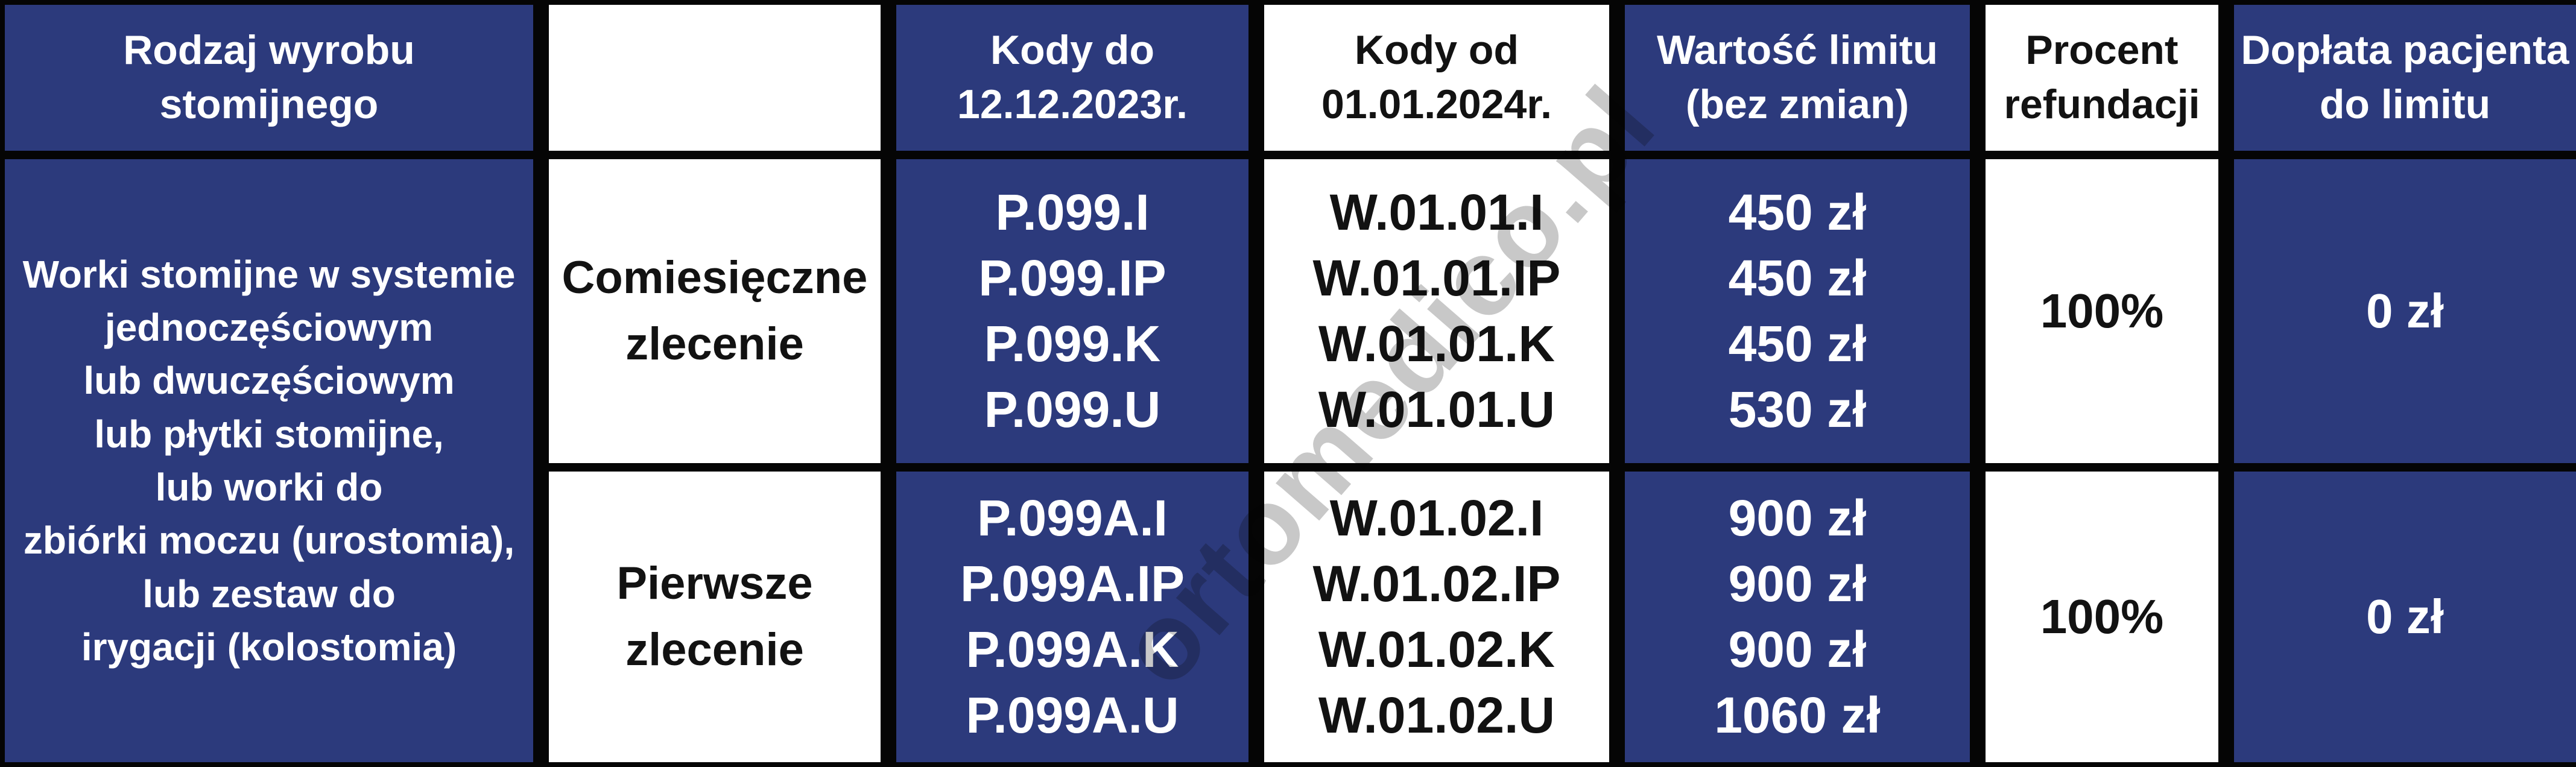  Describe the element at coordinates (715, 311) in the screenshot. I see `order-type-cell: Comiesięczne zlecenie` at that location.